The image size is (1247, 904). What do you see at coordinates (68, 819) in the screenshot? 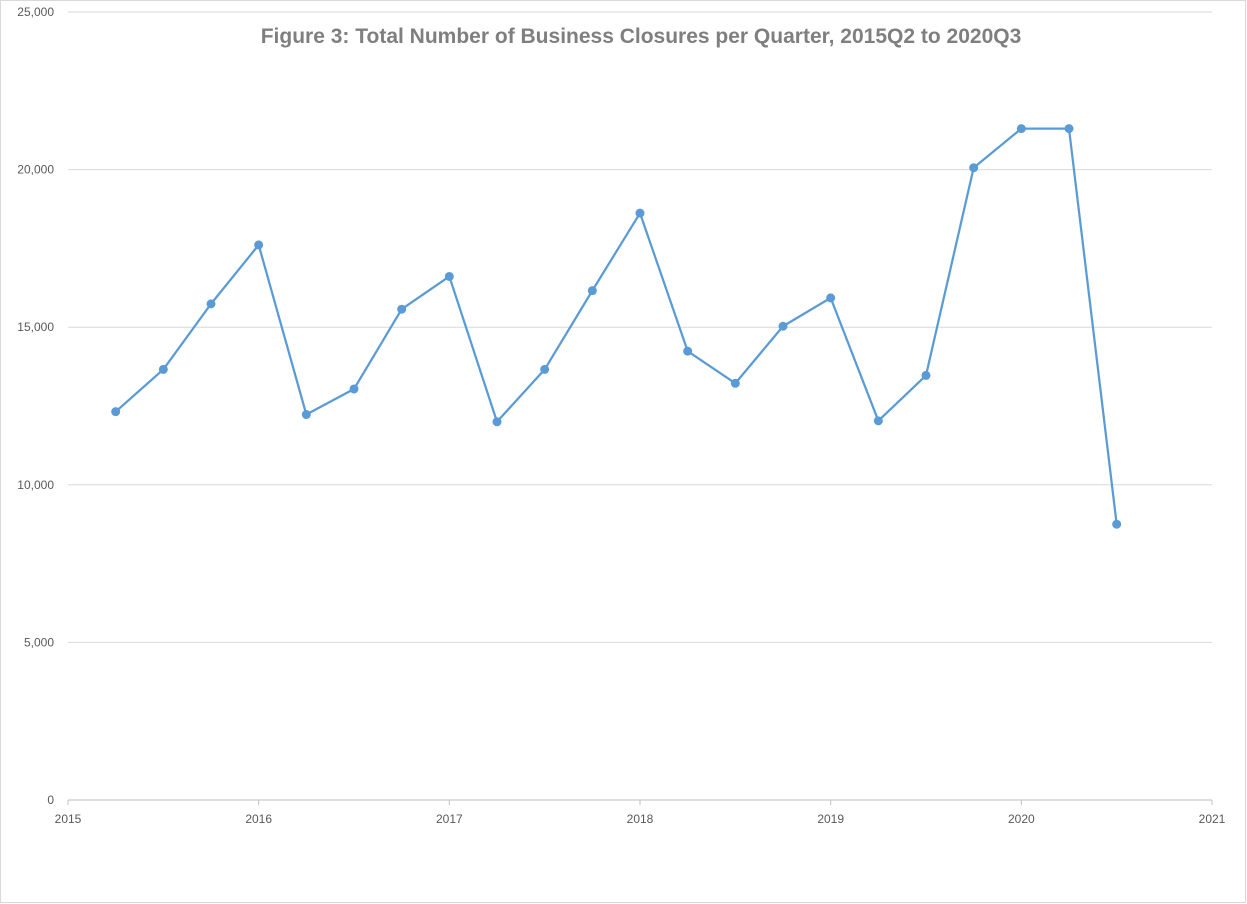
I see `x-tick-label: 2015` at bounding box center [68, 819].